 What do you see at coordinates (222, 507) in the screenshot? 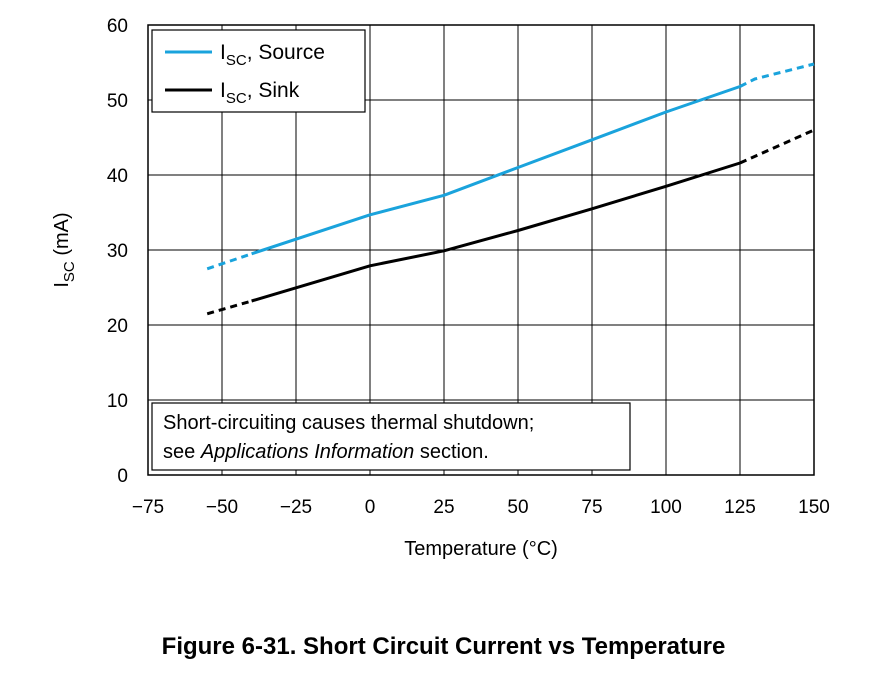
I see `x-tick-label: −50` at bounding box center [222, 507].